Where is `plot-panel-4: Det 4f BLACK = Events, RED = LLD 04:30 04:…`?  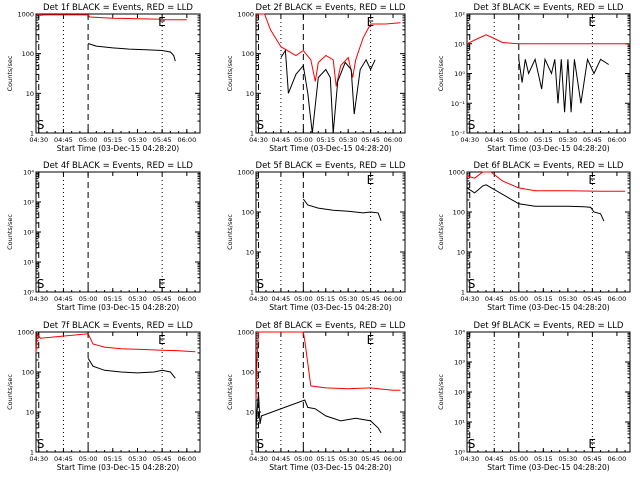 plot-panel-4: Det 4f BLACK = Events, RED = LLD 04:30 04:… is located at coordinates (103, 236).